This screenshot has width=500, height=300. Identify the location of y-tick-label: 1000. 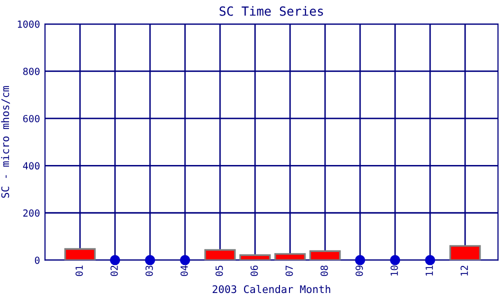
(29, 24).